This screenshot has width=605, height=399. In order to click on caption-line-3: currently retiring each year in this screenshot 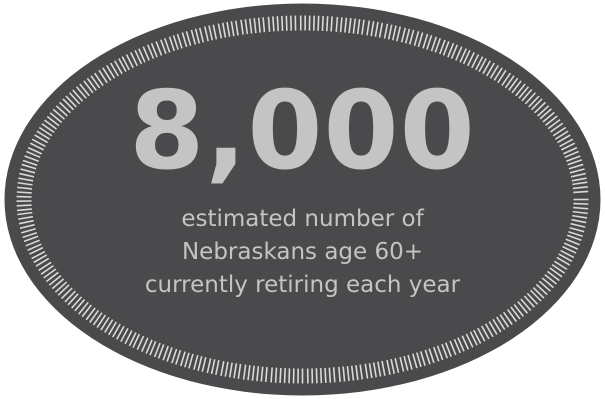, I will do `click(302, 285)`.